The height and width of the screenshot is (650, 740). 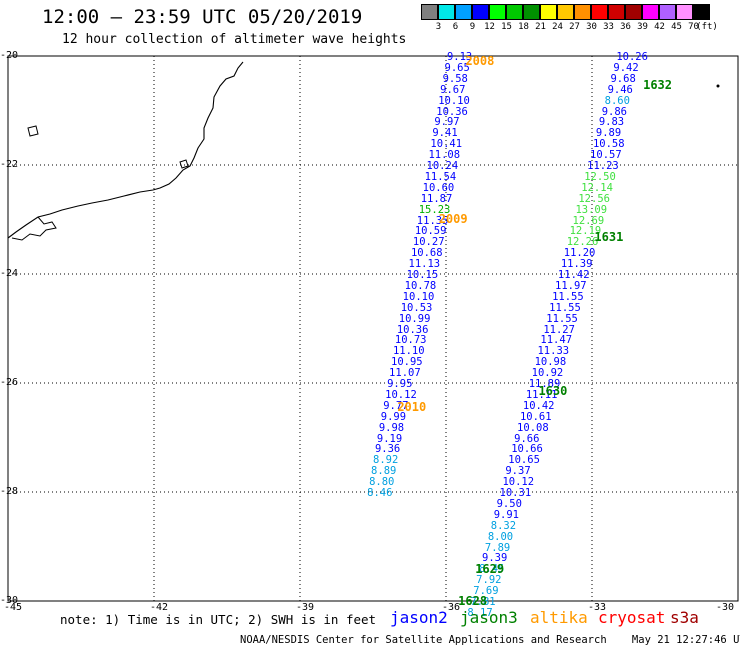 What do you see at coordinates (547, 373) in the screenshot?
I see `wave-height-value: 10.92` at bounding box center [547, 373].